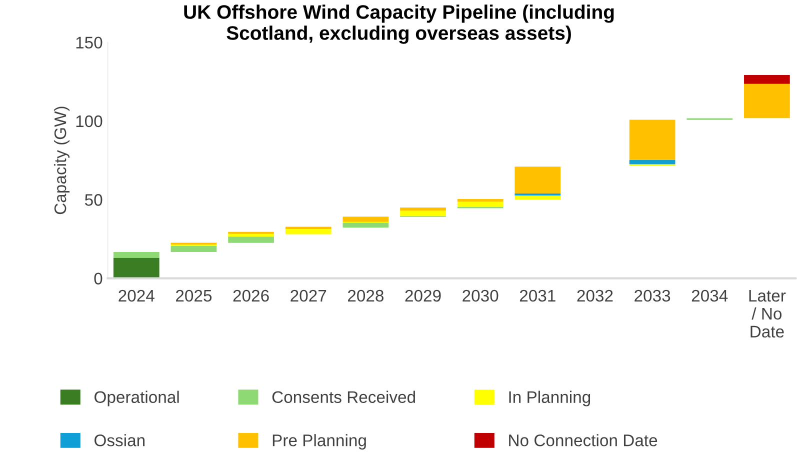  What do you see at coordinates (89, 42) in the screenshot?
I see `y-tick-label: 150` at bounding box center [89, 42].